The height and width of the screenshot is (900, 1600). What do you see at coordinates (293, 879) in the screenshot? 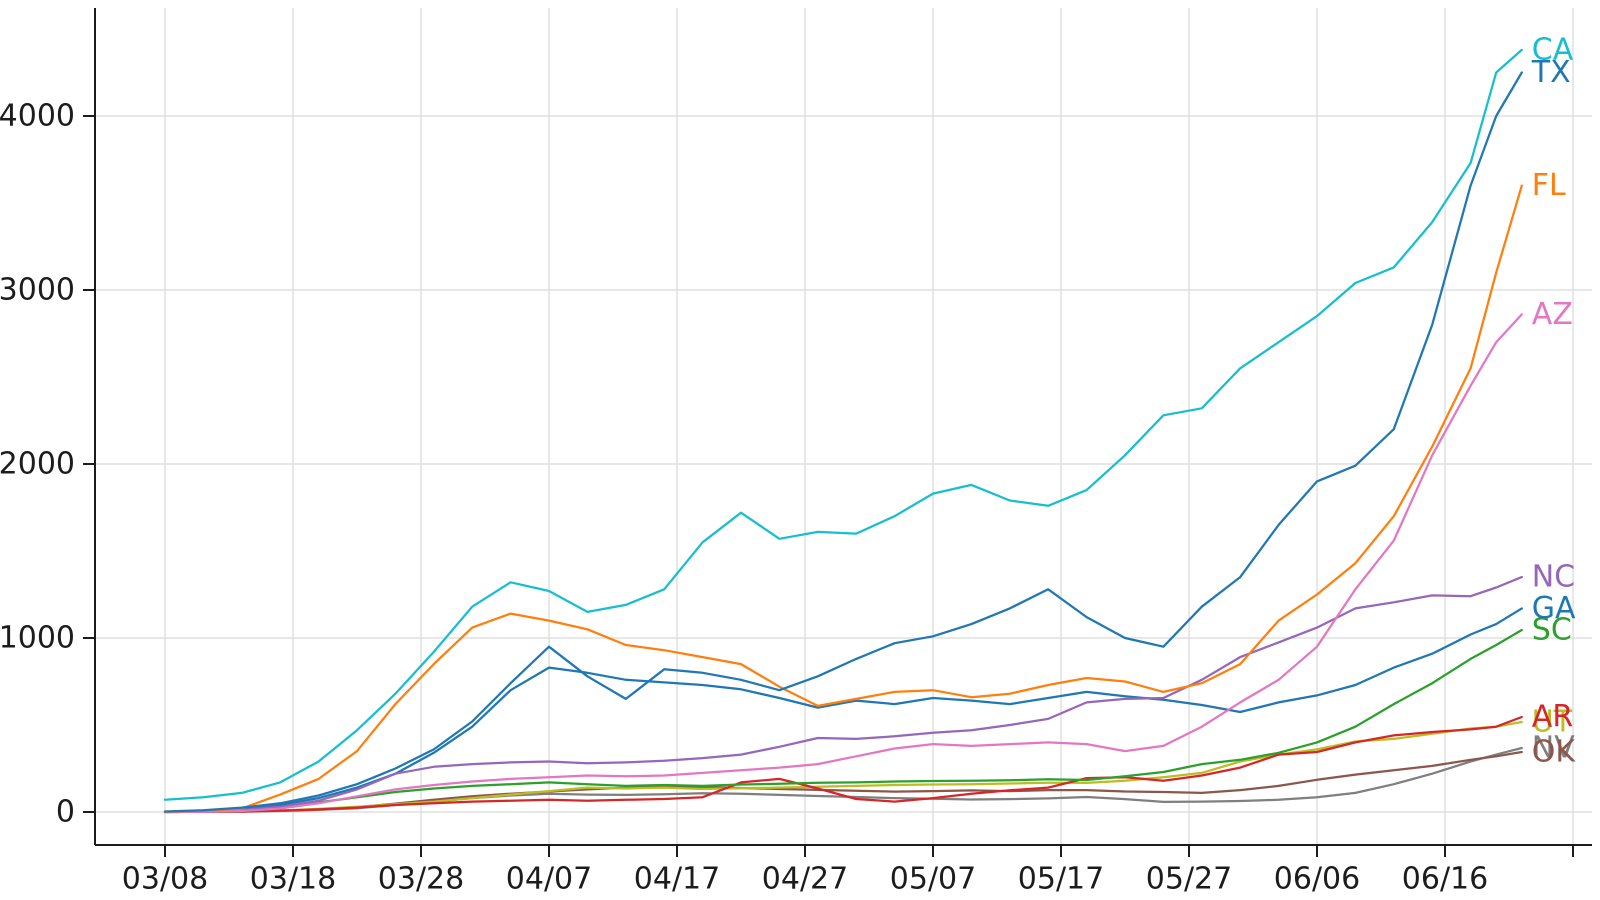
I see `x-tick-label: 03/18` at bounding box center [293, 879].